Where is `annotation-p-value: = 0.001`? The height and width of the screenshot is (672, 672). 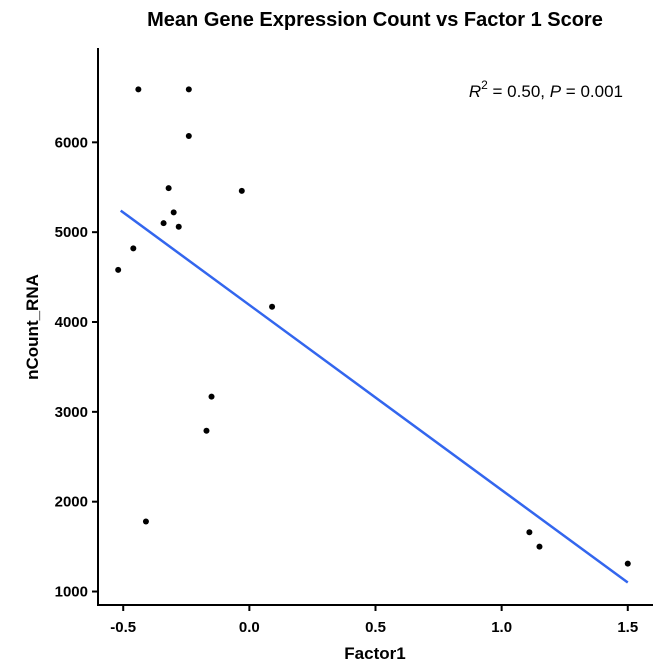
annotation-p-value: = 0.001 is located at coordinates (592, 91).